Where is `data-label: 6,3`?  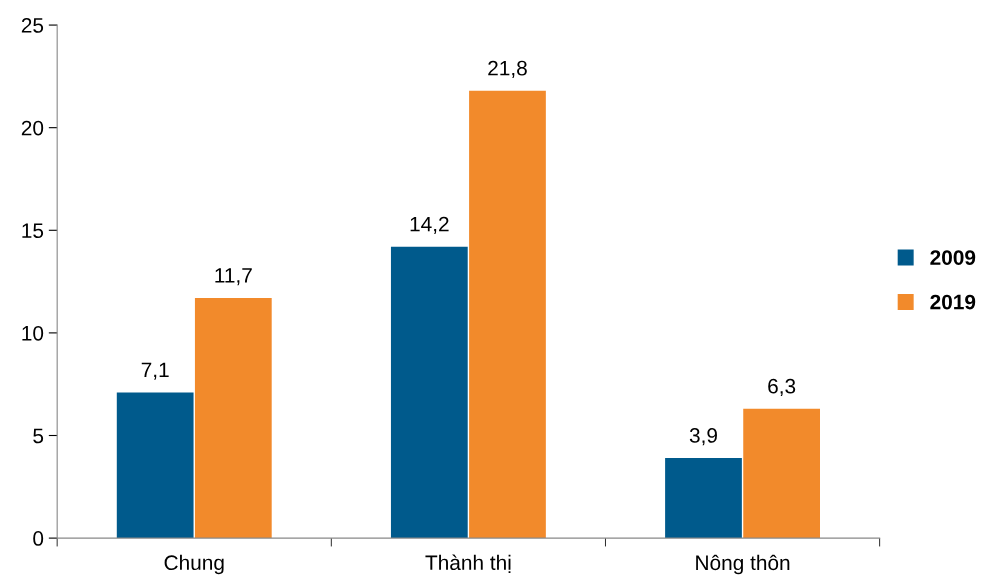 data-label: 6,3 is located at coordinates (782, 387).